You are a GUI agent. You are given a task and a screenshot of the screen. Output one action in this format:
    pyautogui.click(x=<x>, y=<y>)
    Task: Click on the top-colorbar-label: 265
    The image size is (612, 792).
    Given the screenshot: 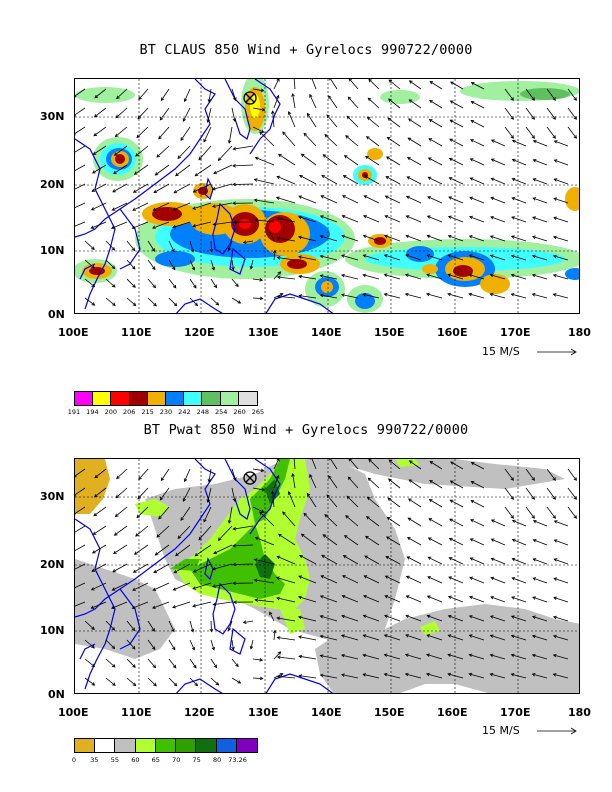 What is the action you would take?
    pyautogui.click(x=258, y=412)
    